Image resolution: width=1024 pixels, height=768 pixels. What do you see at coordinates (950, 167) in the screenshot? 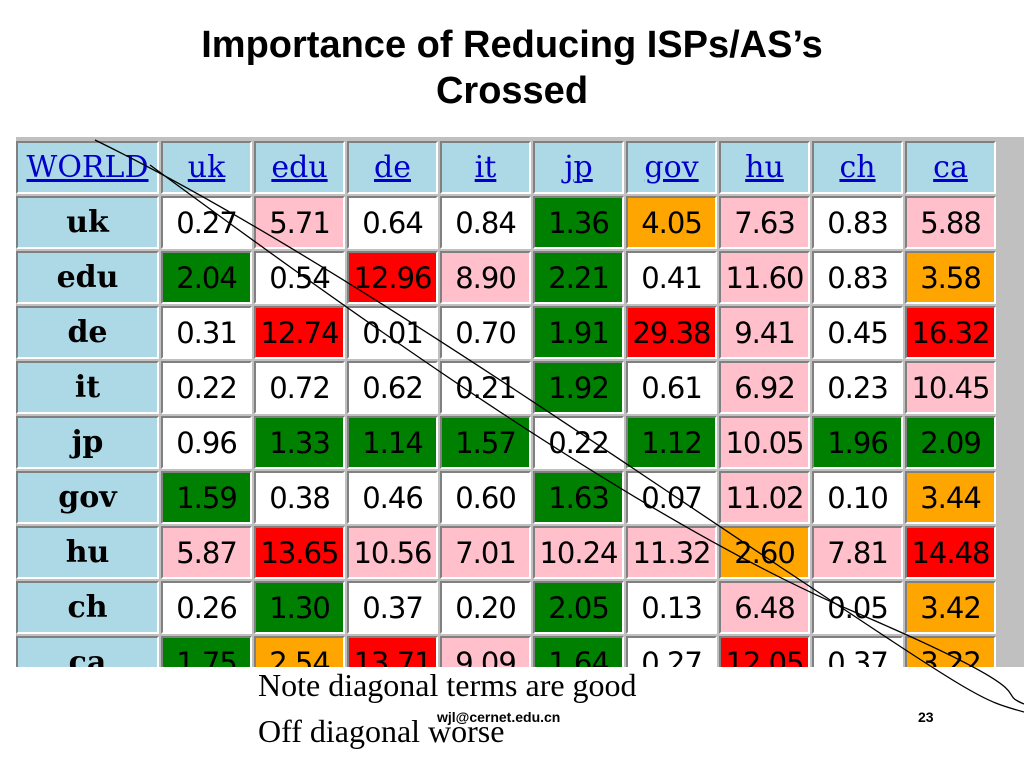
I see `column-header-link-ca: ca` at bounding box center [950, 167].